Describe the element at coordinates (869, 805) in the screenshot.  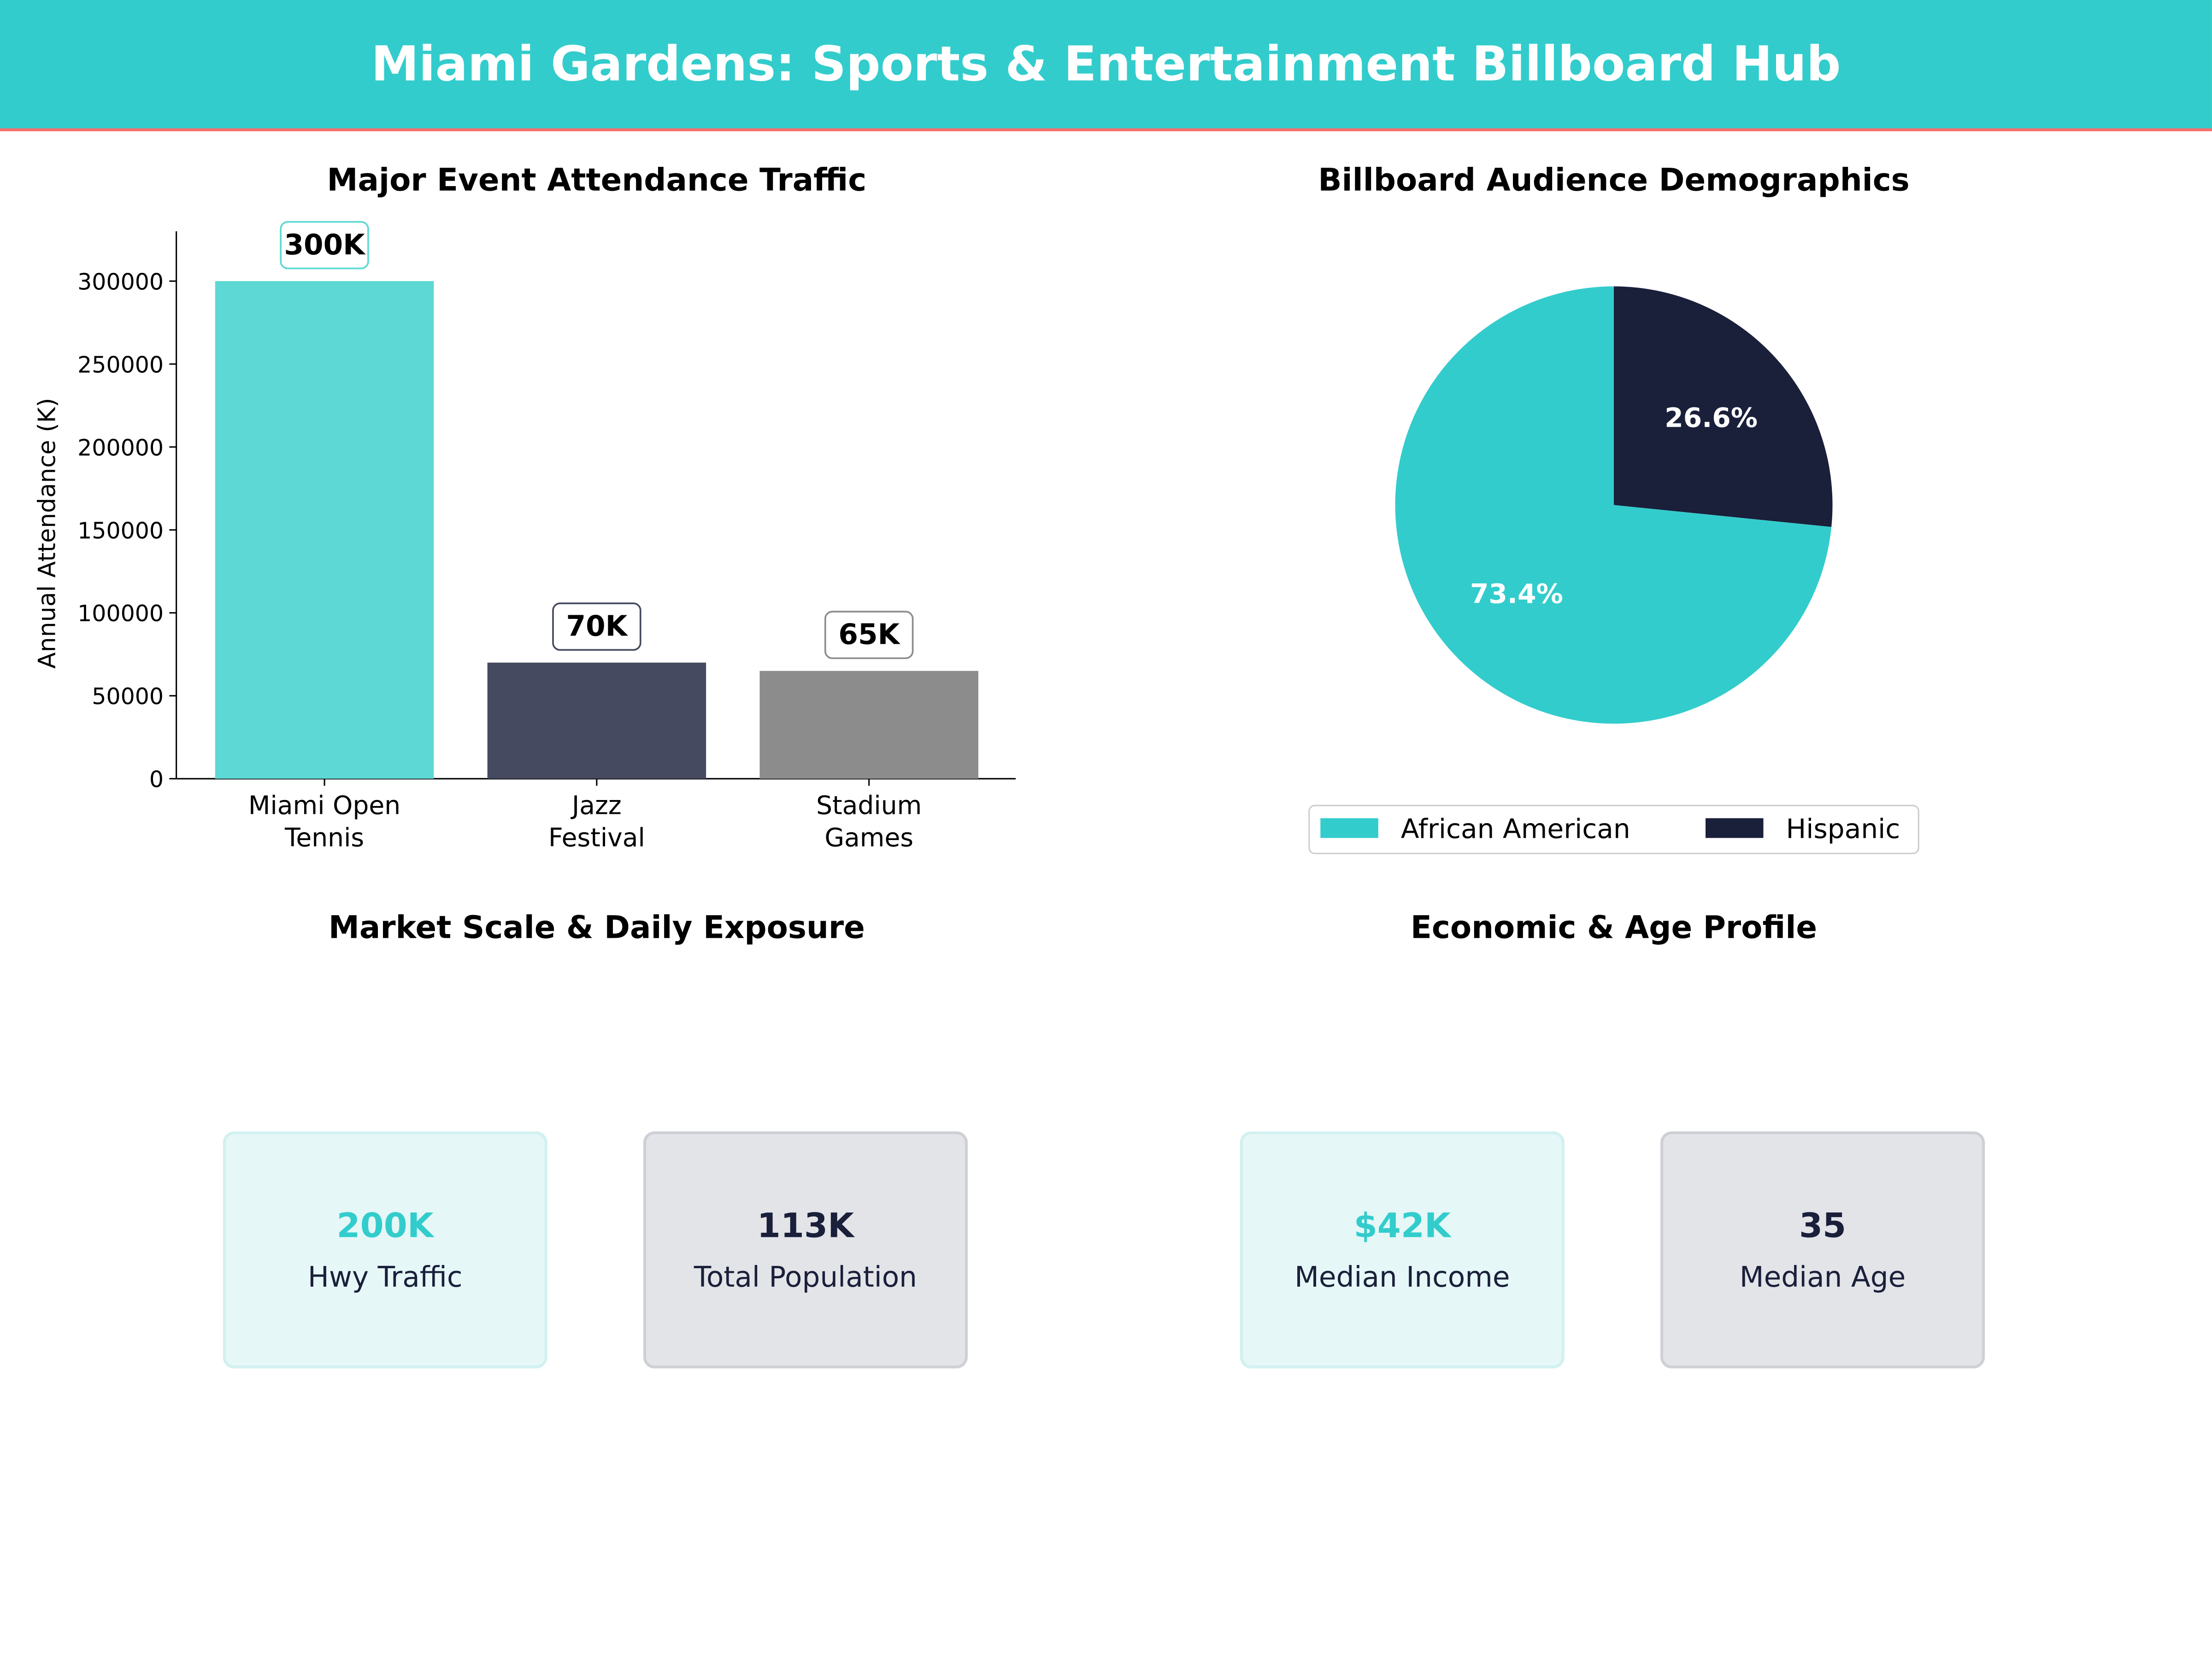
I see `x-tick-label: Stadium` at that location.